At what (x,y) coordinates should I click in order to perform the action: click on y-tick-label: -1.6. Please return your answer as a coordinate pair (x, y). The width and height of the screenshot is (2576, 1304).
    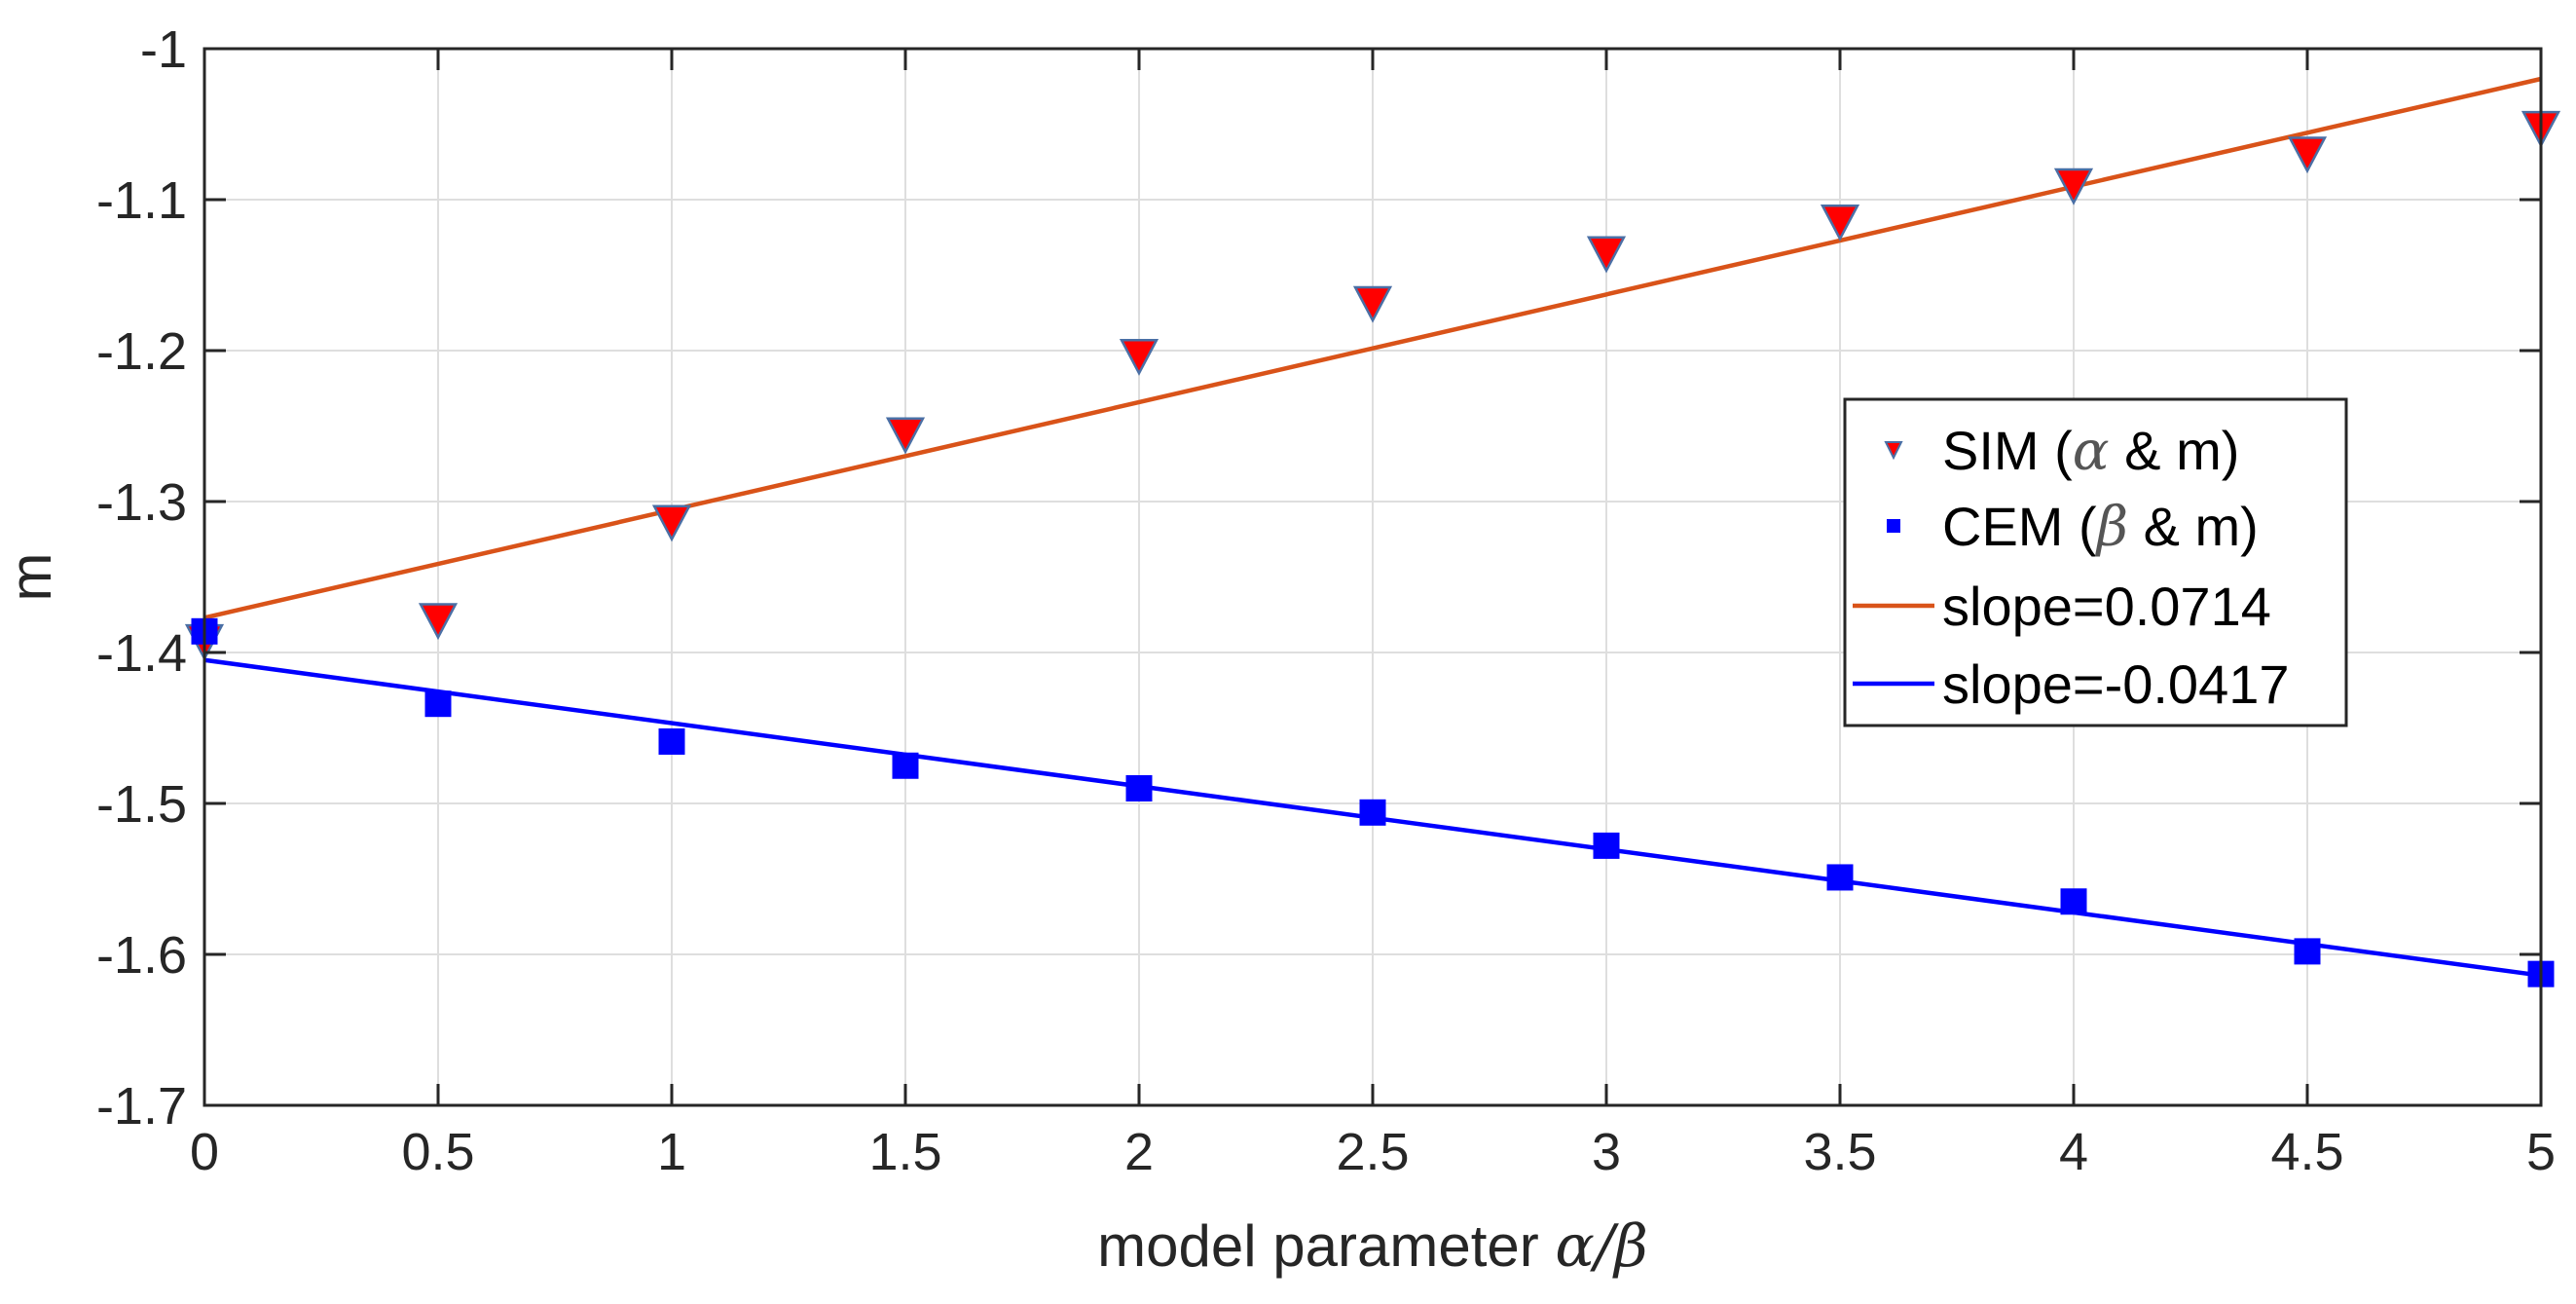
    Looking at the image, I should click on (141, 955).